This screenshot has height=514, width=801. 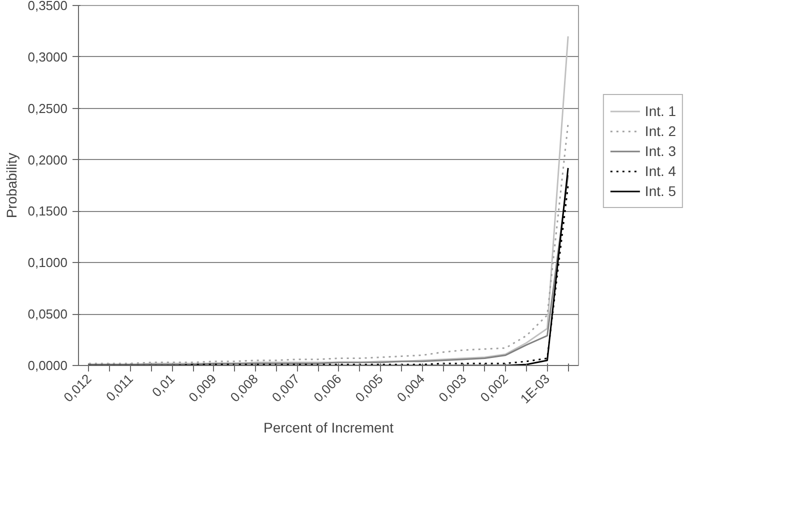 What do you see at coordinates (48, 6) in the screenshot?
I see `y-tick-label: 0,3500` at bounding box center [48, 6].